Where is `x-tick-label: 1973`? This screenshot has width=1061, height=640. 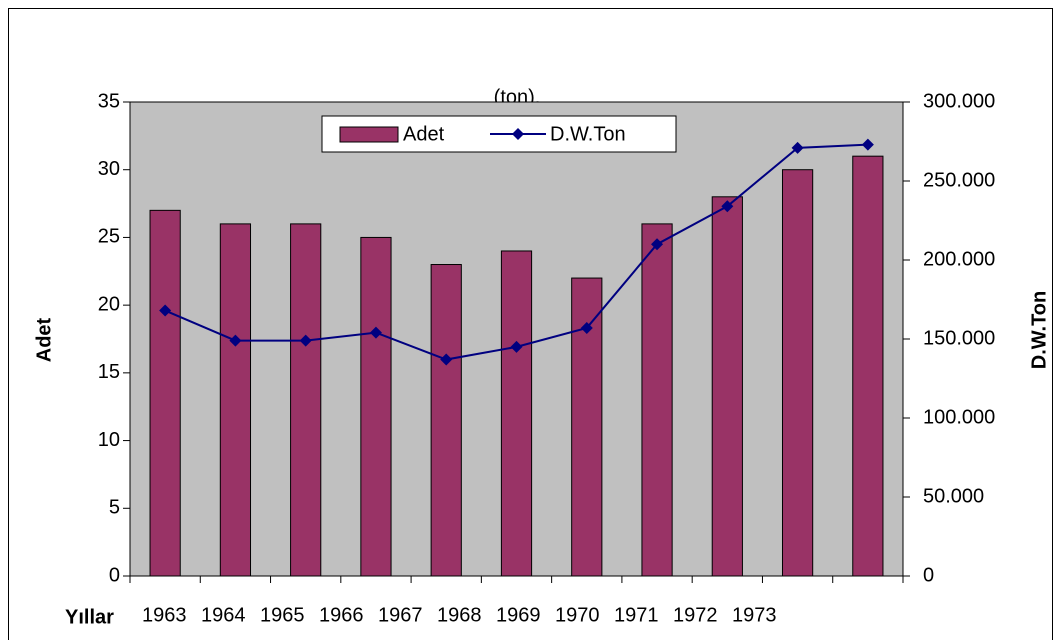
x-tick-label: 1973 is located at coordinates (754, 615).